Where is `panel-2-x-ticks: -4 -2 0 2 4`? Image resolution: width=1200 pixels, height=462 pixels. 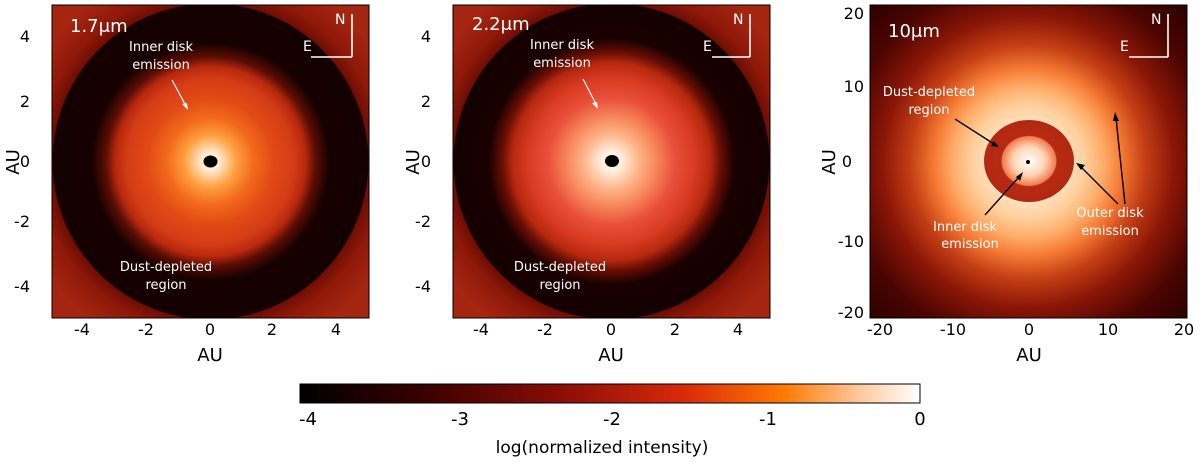 panel-2-x-ticks: -4 -2 0 2 4 is located at coordinates (608, 329).